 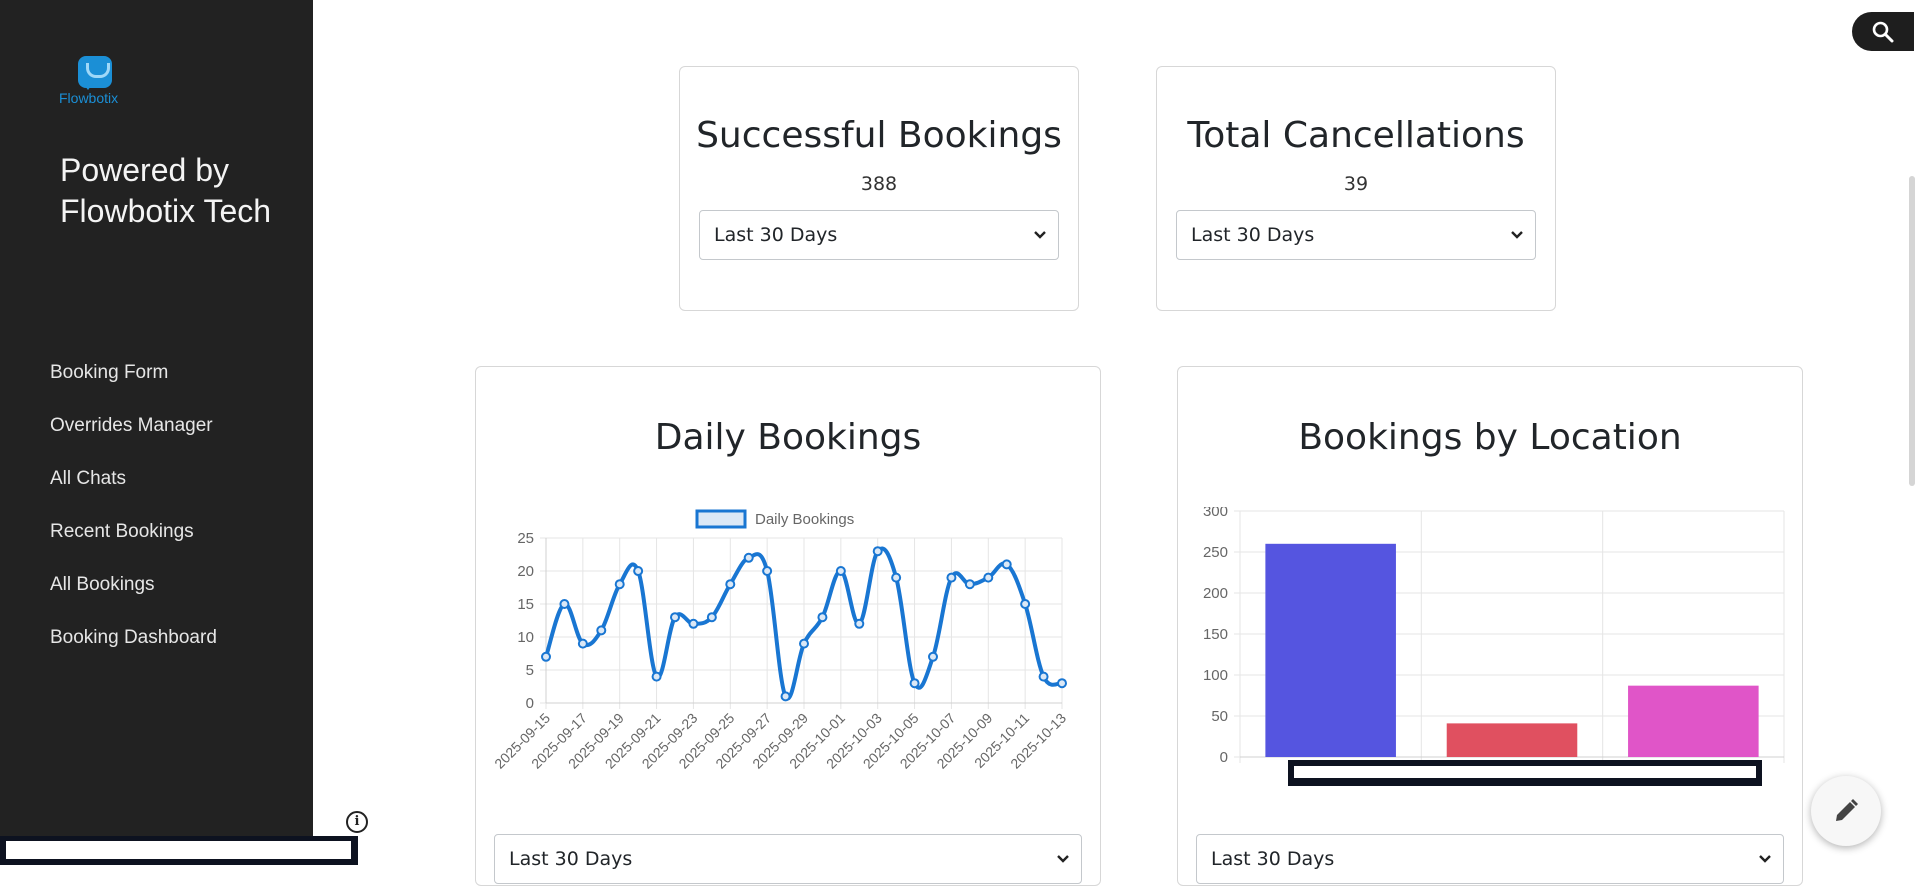 What do you see at coordinates (525, 604) in the screenshot?
I see `y-tick-label: 15` at bounding box center [525, 604].